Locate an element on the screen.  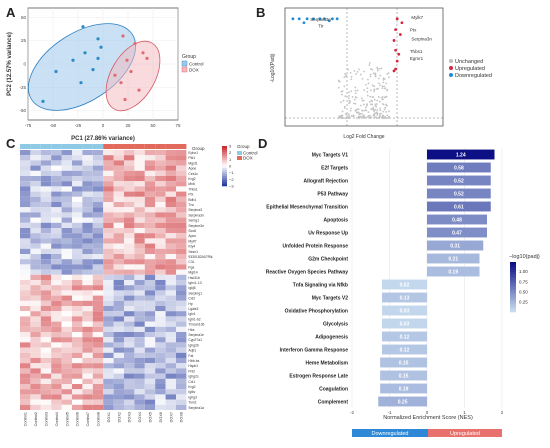
volcano-plot-area is located at coordinates (364, 67).